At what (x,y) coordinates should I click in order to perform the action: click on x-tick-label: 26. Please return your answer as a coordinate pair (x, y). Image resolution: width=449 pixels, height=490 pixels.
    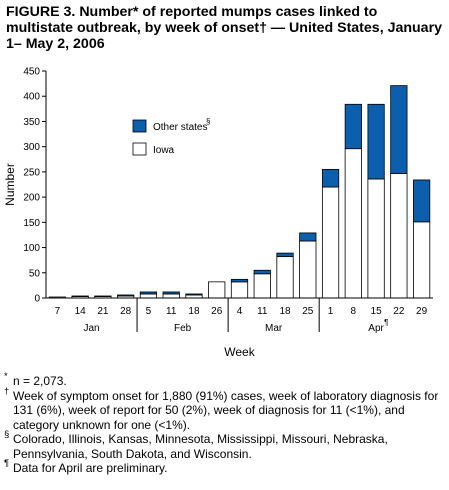
    Looking at the image, I should click on (217, 311).